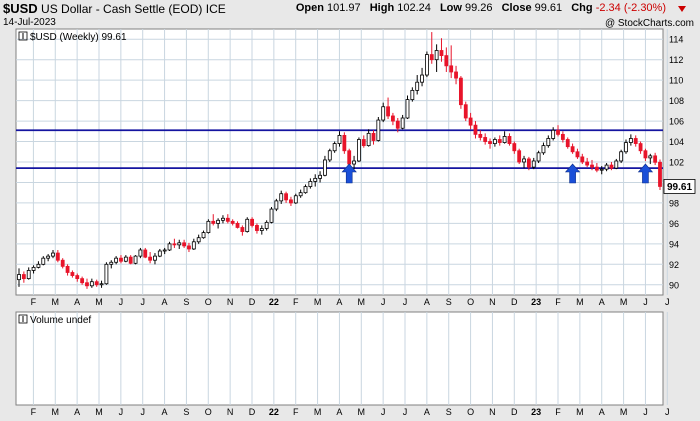 The height and width of the screenshot is (421, 700). I want to click on low-label: Low, so click(450, 8).